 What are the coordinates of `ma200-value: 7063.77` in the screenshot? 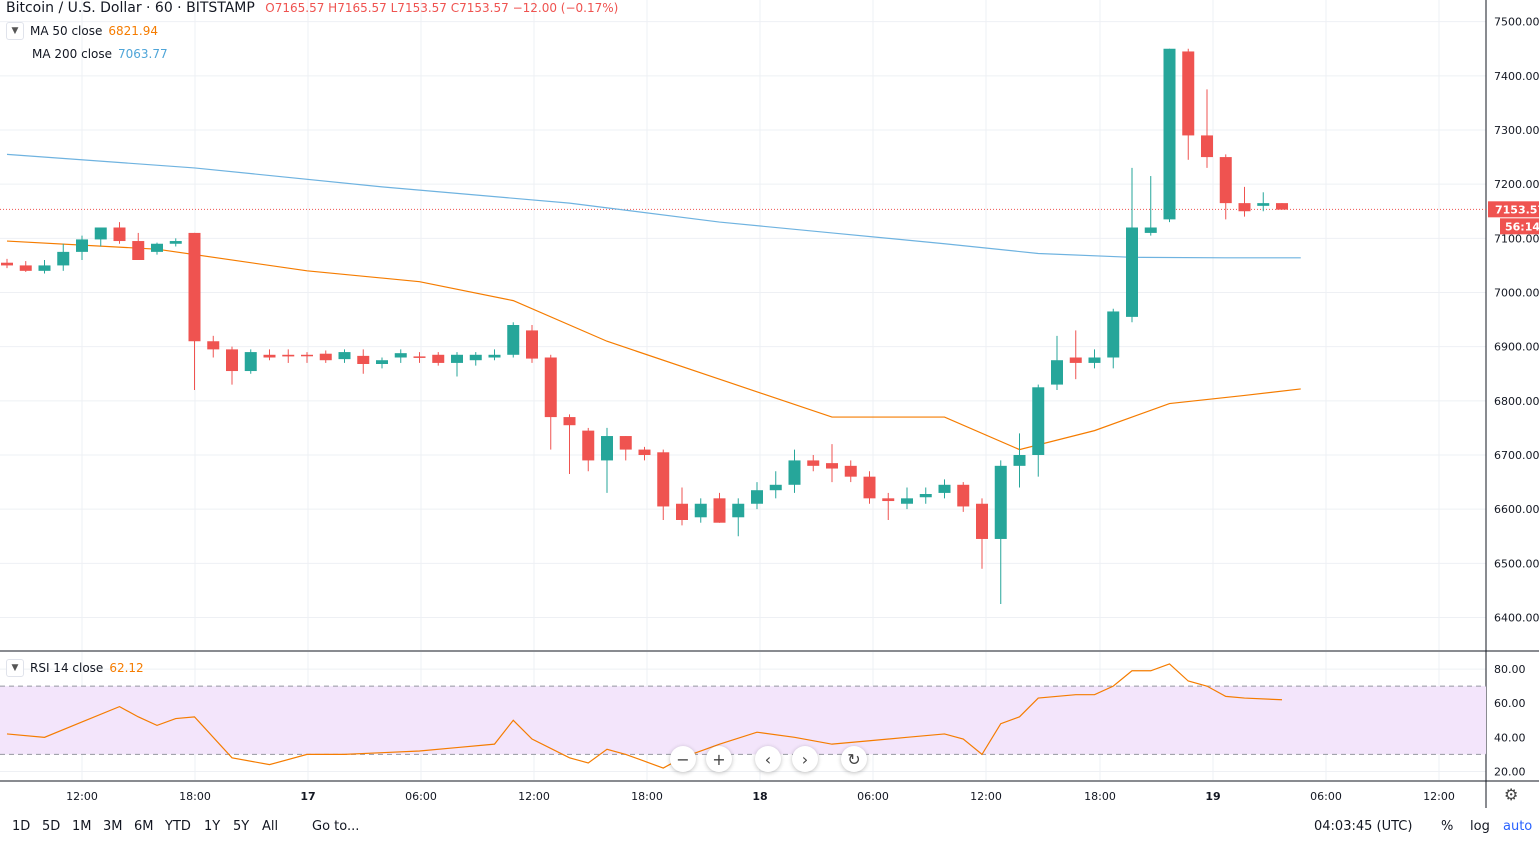 It's located at (143, 54).